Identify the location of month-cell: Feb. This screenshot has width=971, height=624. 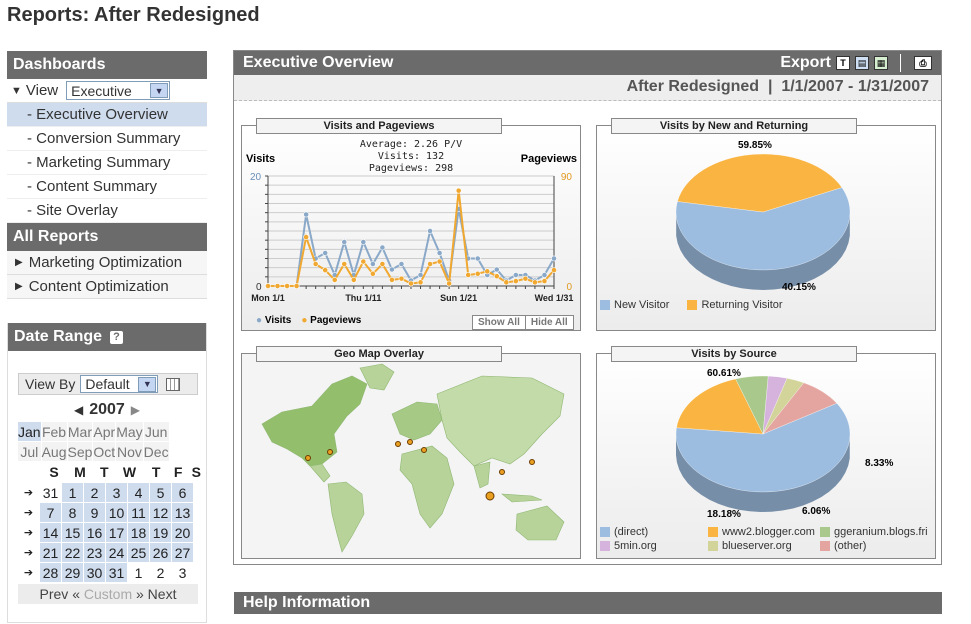
(54, 431).